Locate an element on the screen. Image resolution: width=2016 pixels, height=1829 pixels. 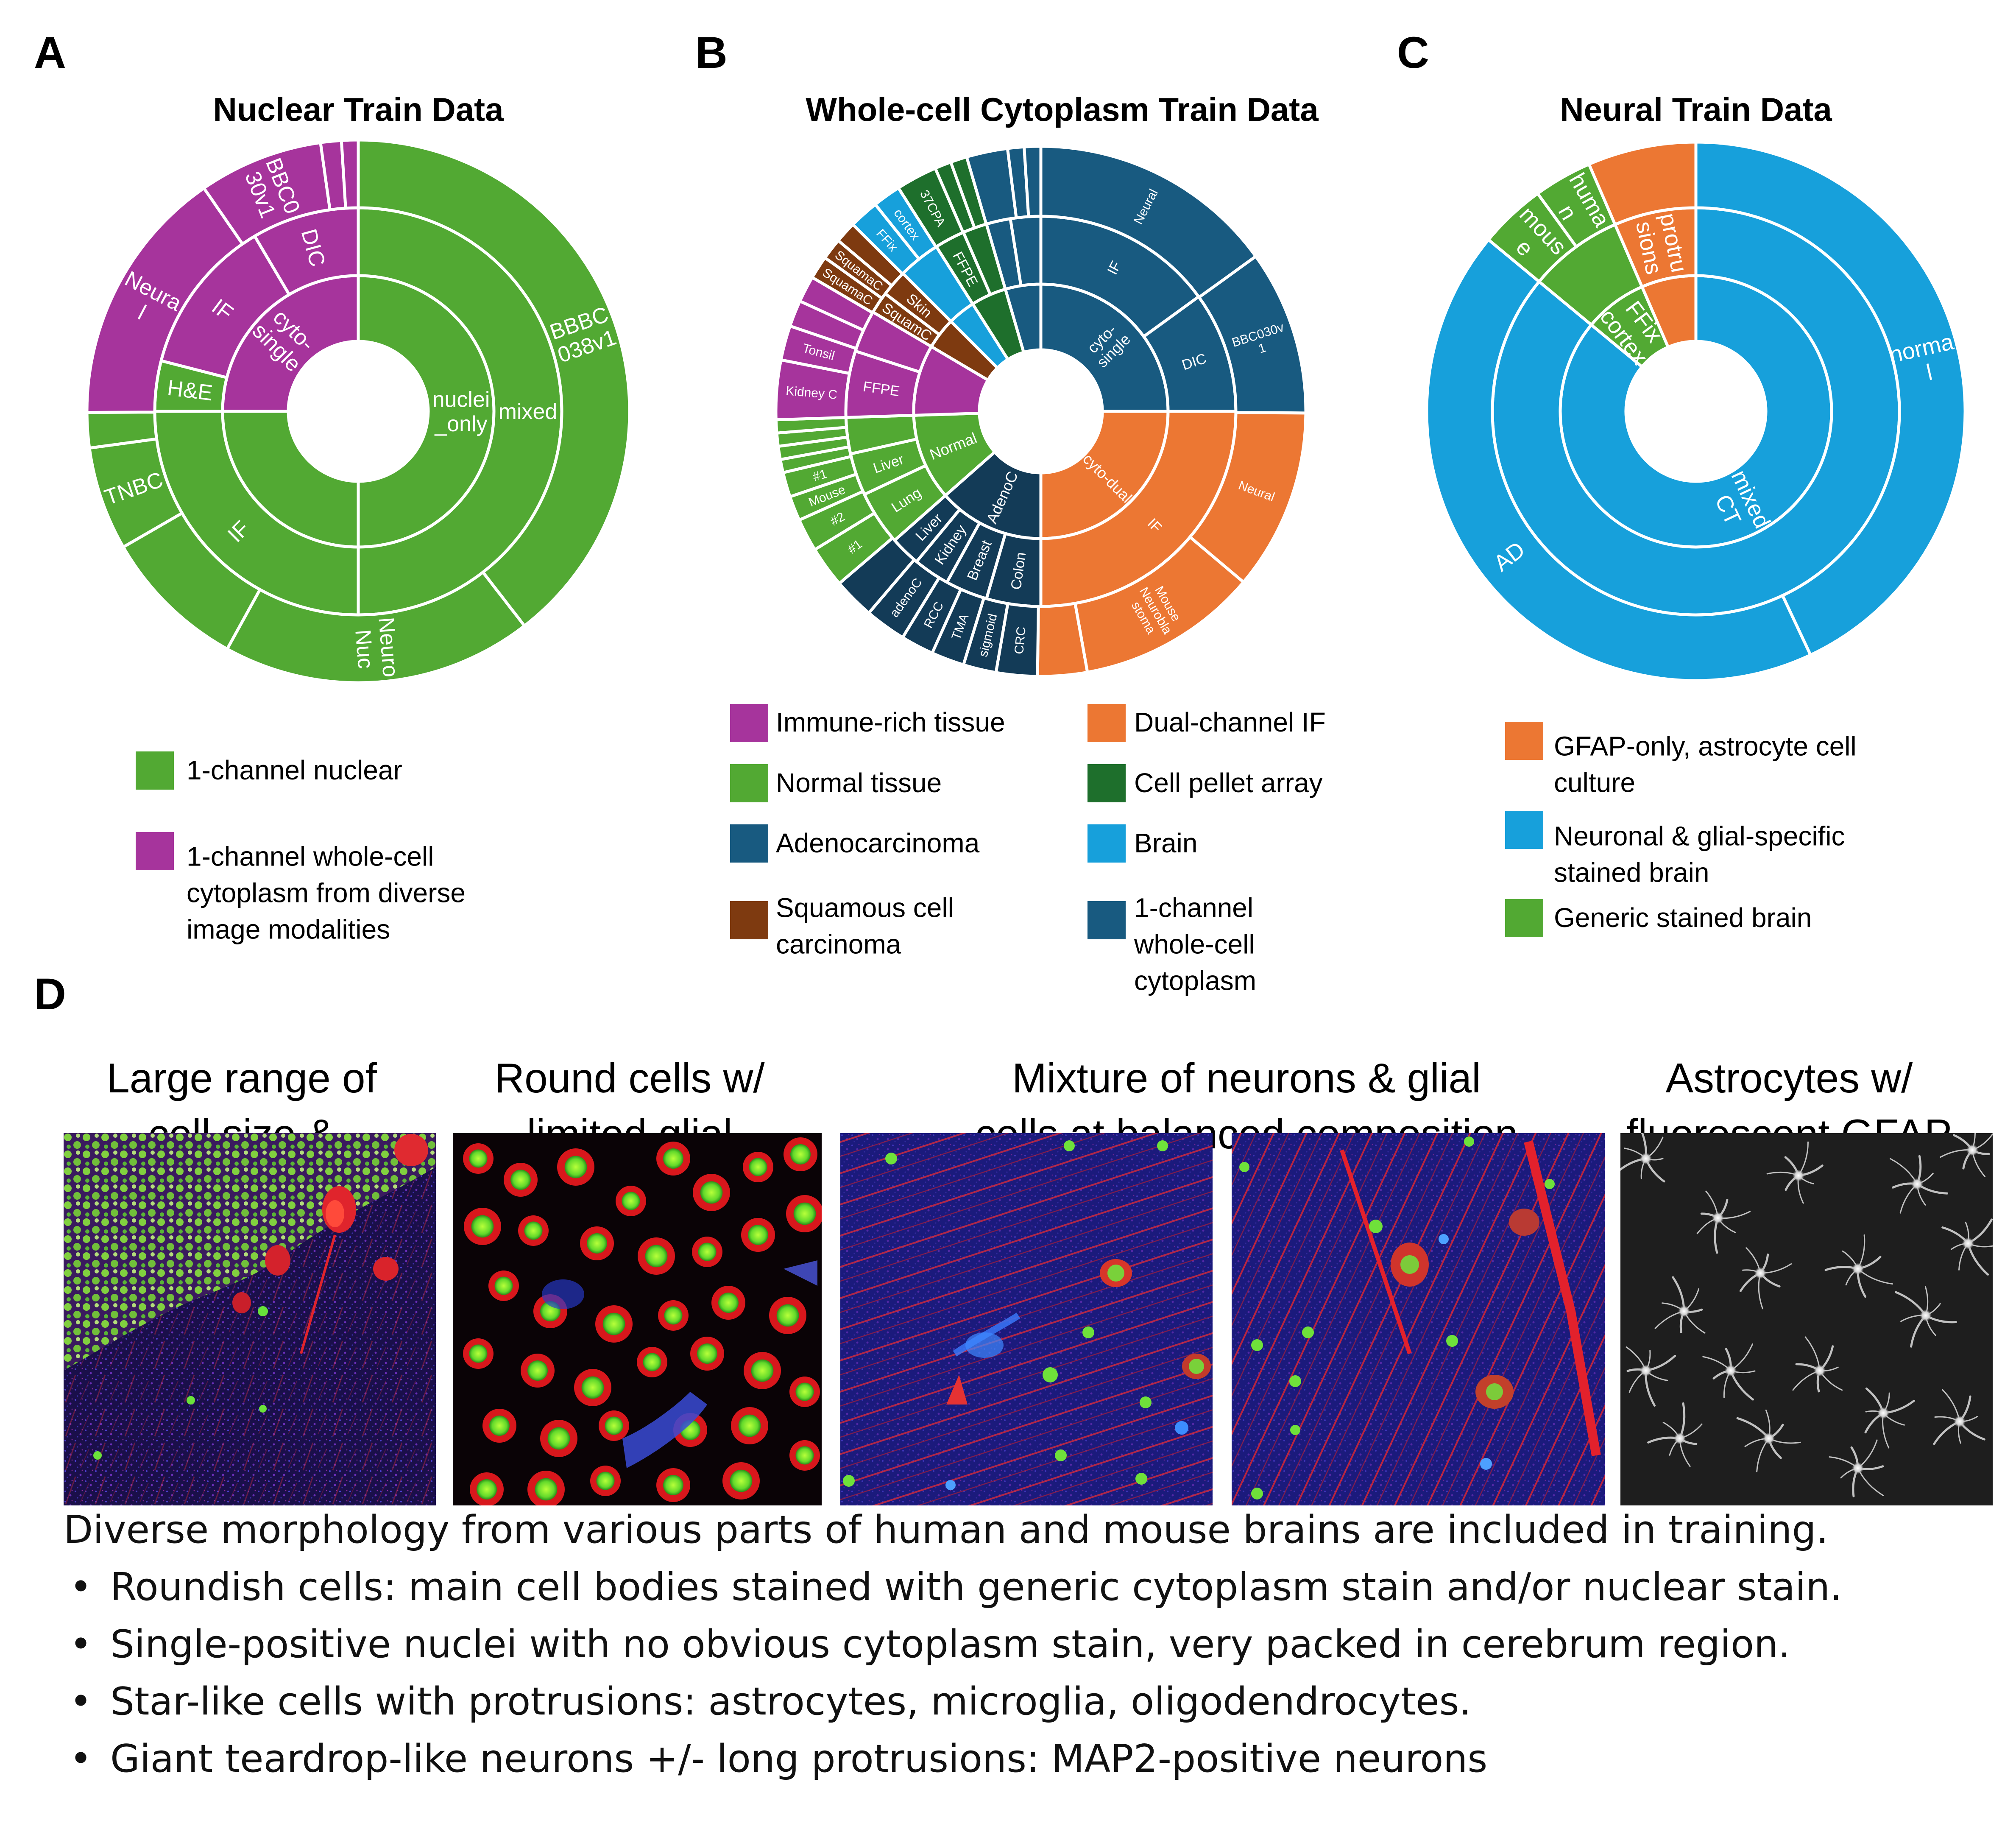
legend-b-label-dual: Dual-channel IF is located at coordinates (1230, 722).